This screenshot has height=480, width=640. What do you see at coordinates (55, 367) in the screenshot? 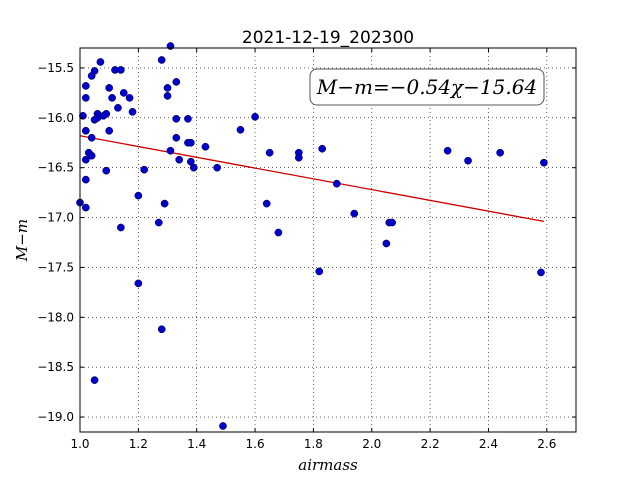
I see `y-tick-label: −18.5` at bounding box center [55, 367].